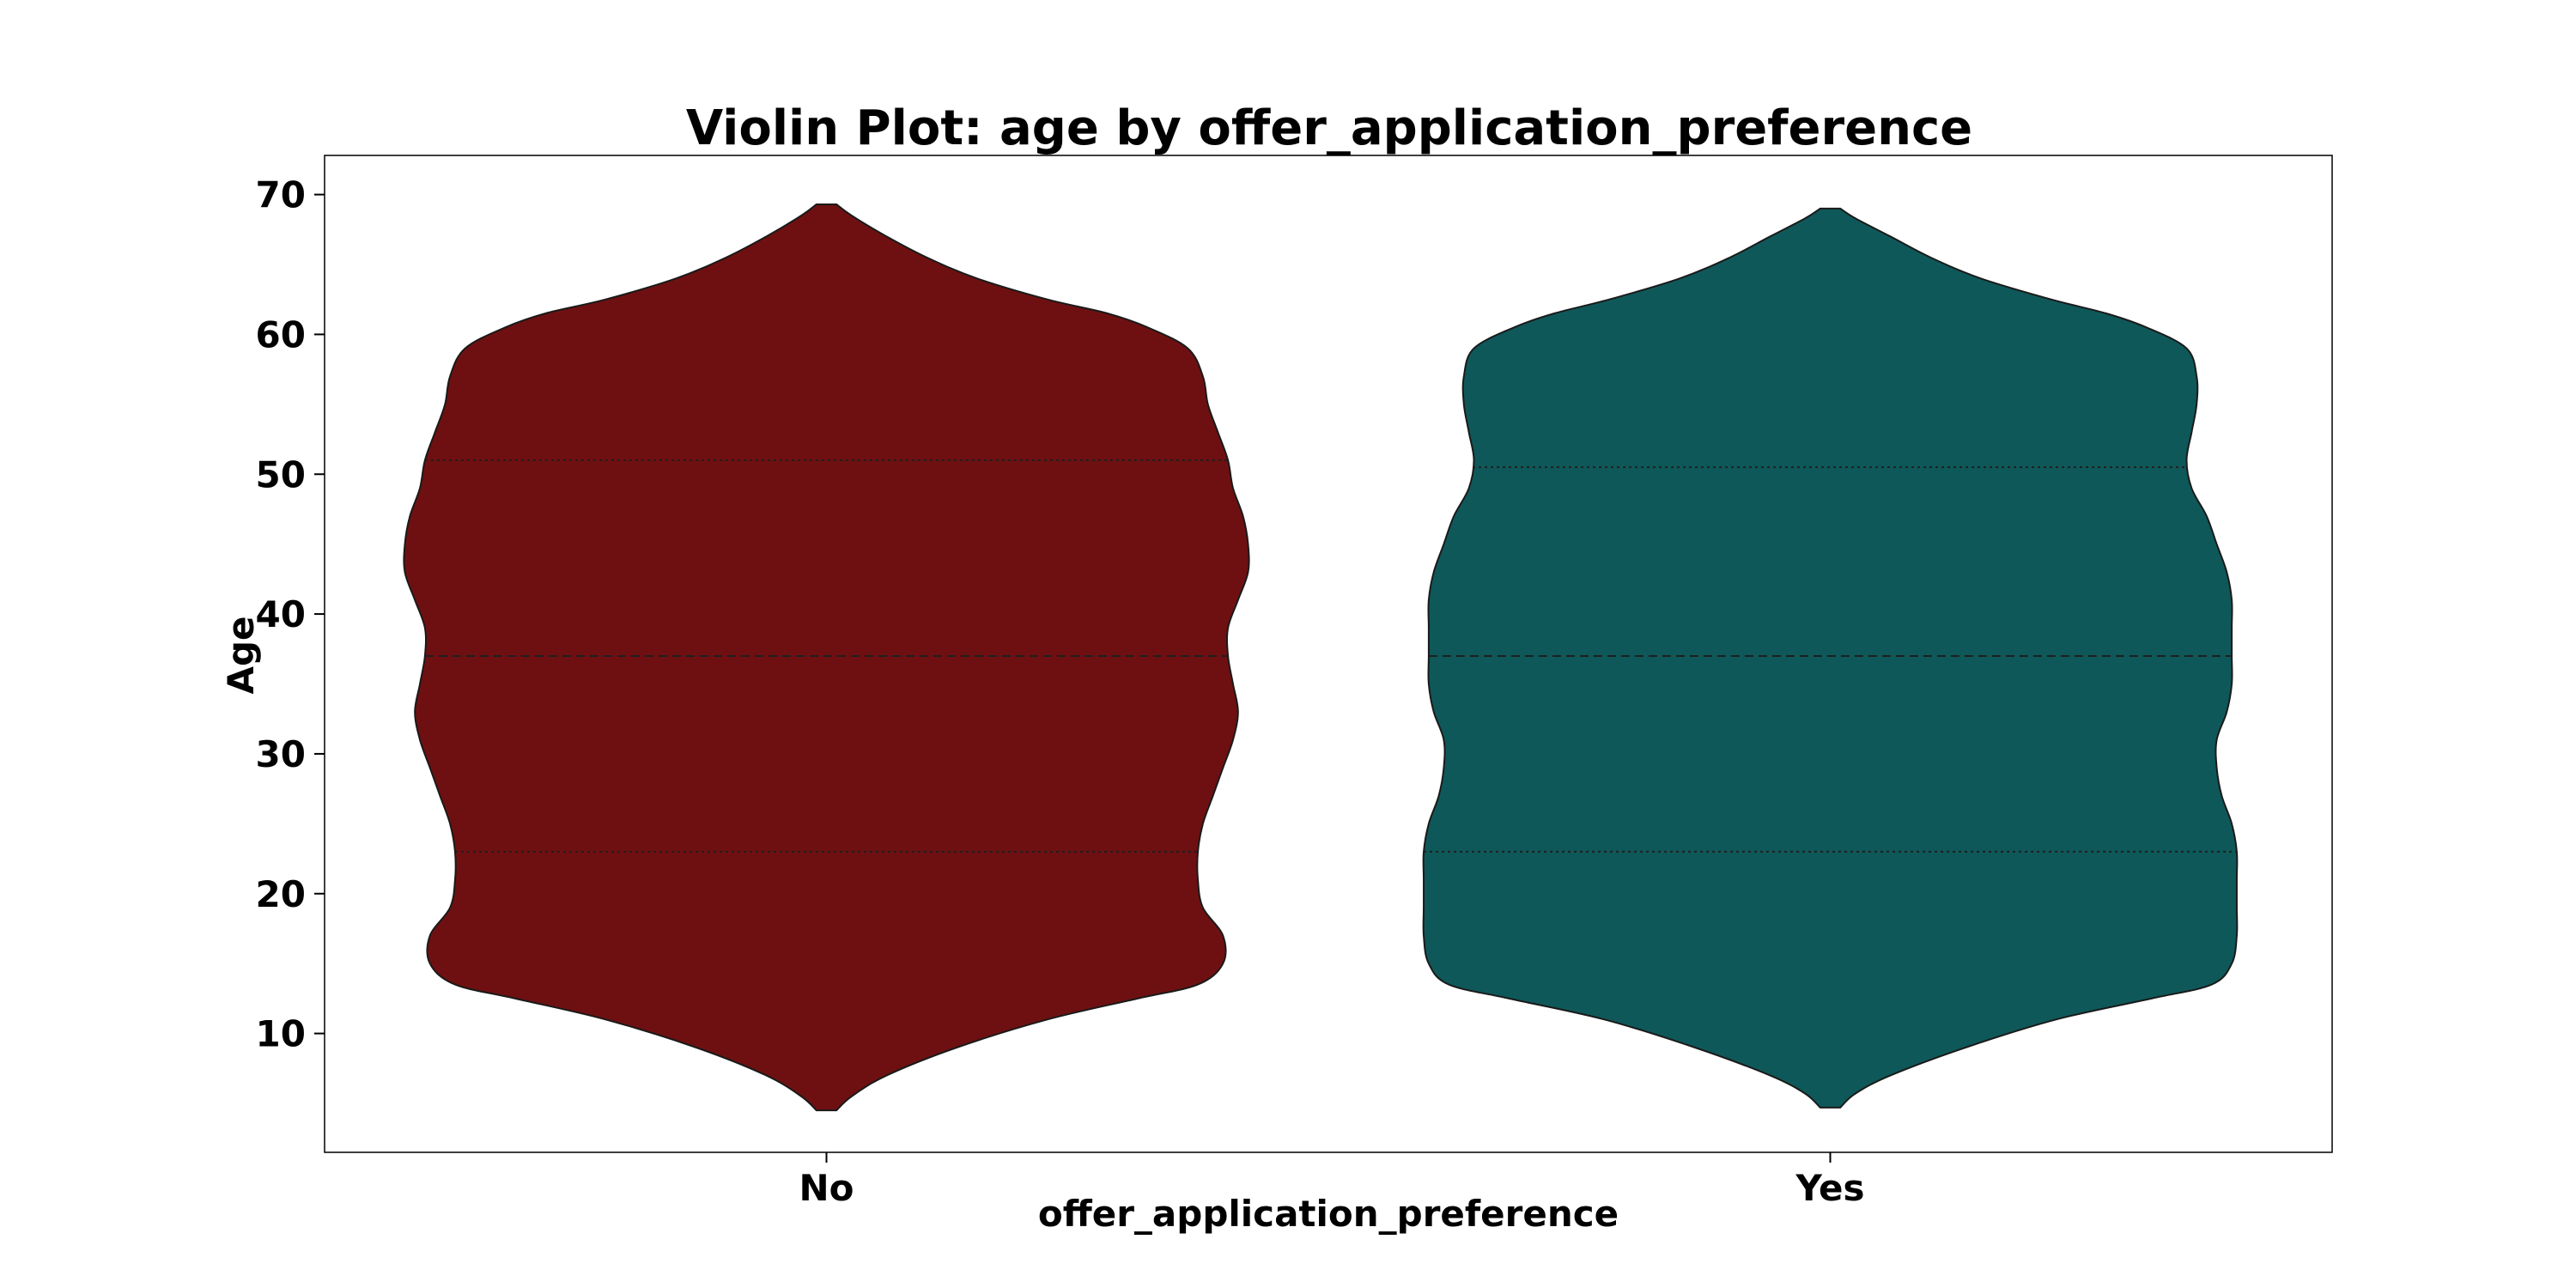 The width and height of the screenshot is (2576, 1288). Describe the element at coordinates (826, 1188) in the screenshot. I see `x-tick-label-no: No` at that location.